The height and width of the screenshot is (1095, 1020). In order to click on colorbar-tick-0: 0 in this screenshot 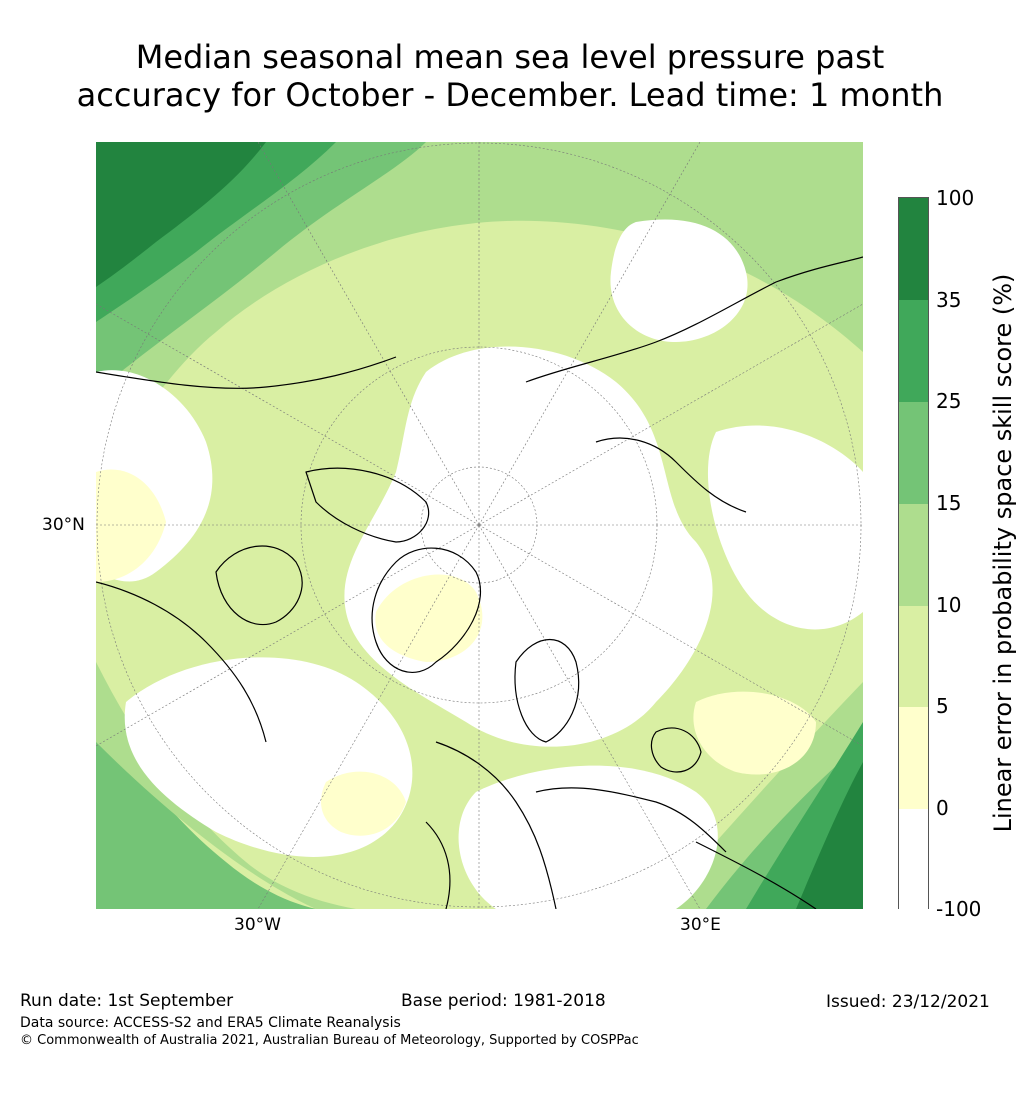, I will do `click(942, 808)`.